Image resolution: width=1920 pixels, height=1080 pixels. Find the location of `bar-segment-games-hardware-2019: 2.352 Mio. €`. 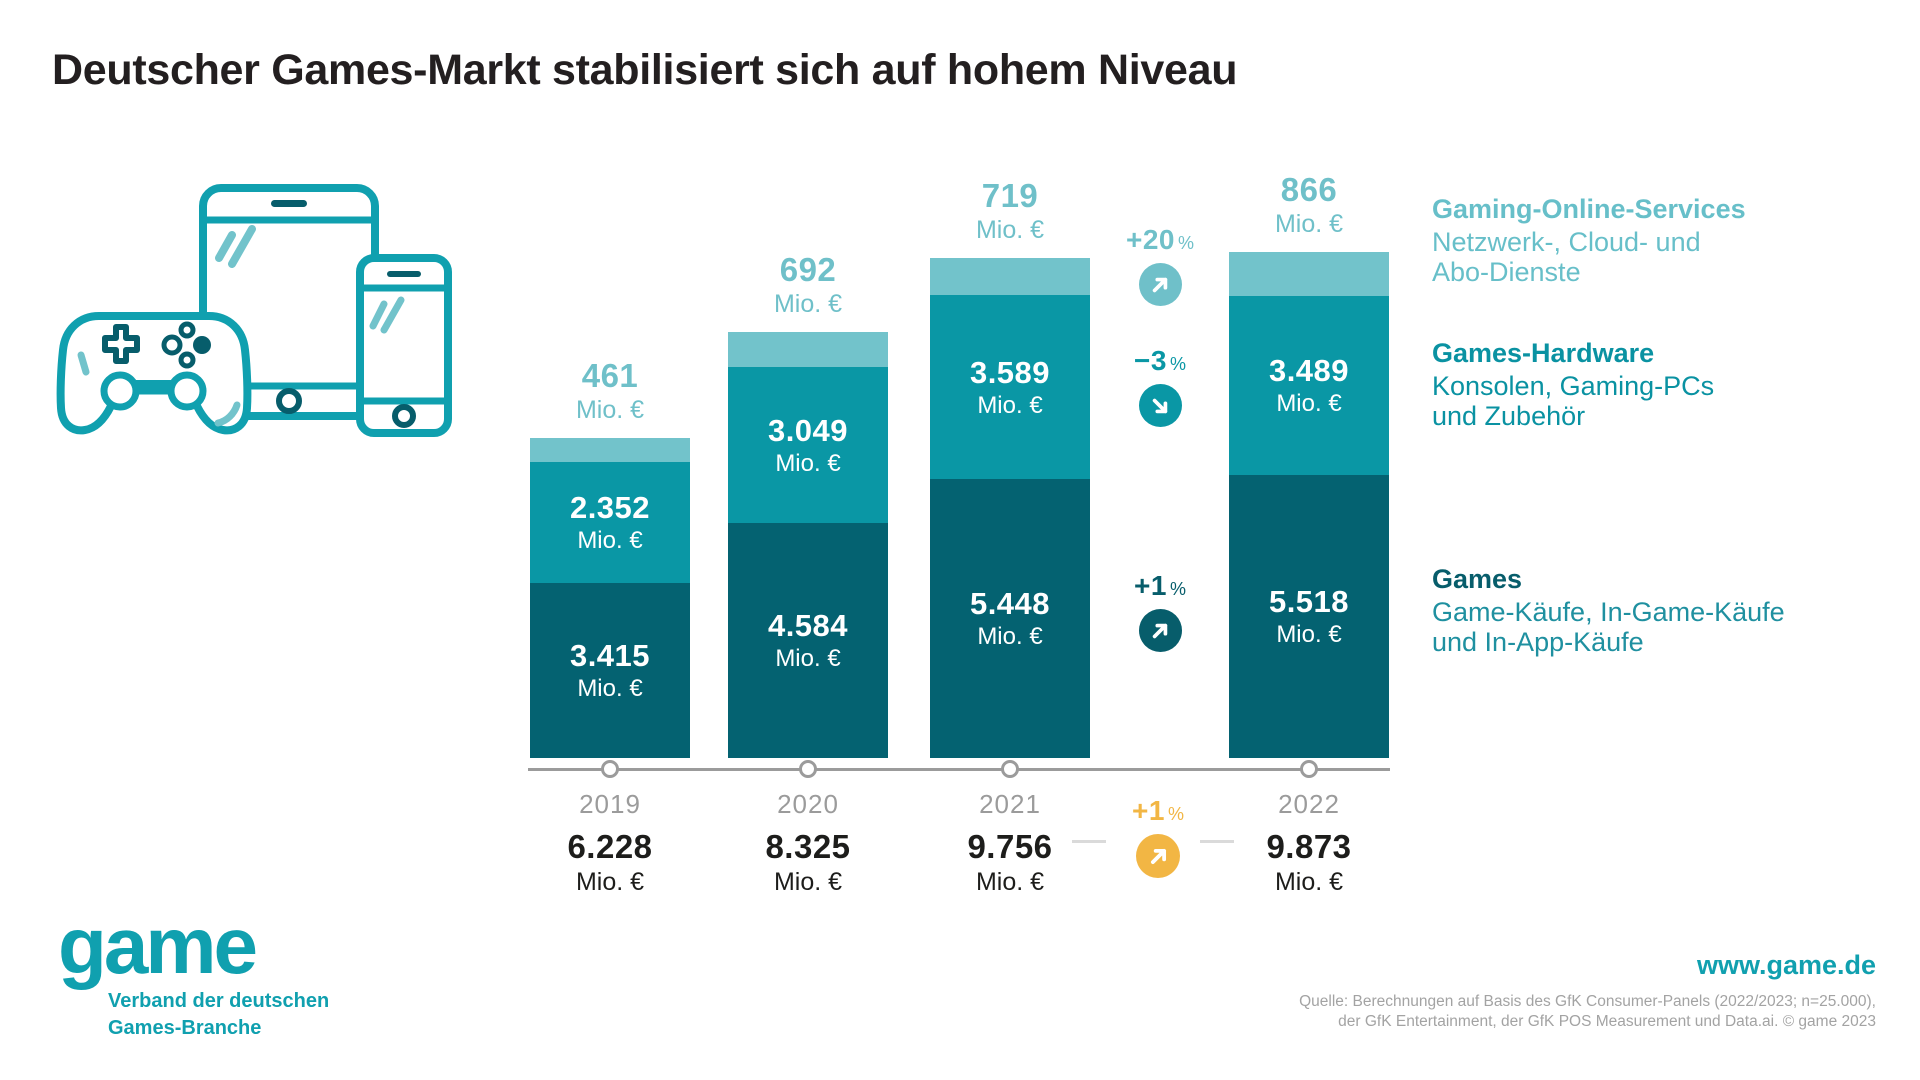

bar-segment-games-hardware-2019: 2.352 Mio. € is located at coordinates (610, 522).